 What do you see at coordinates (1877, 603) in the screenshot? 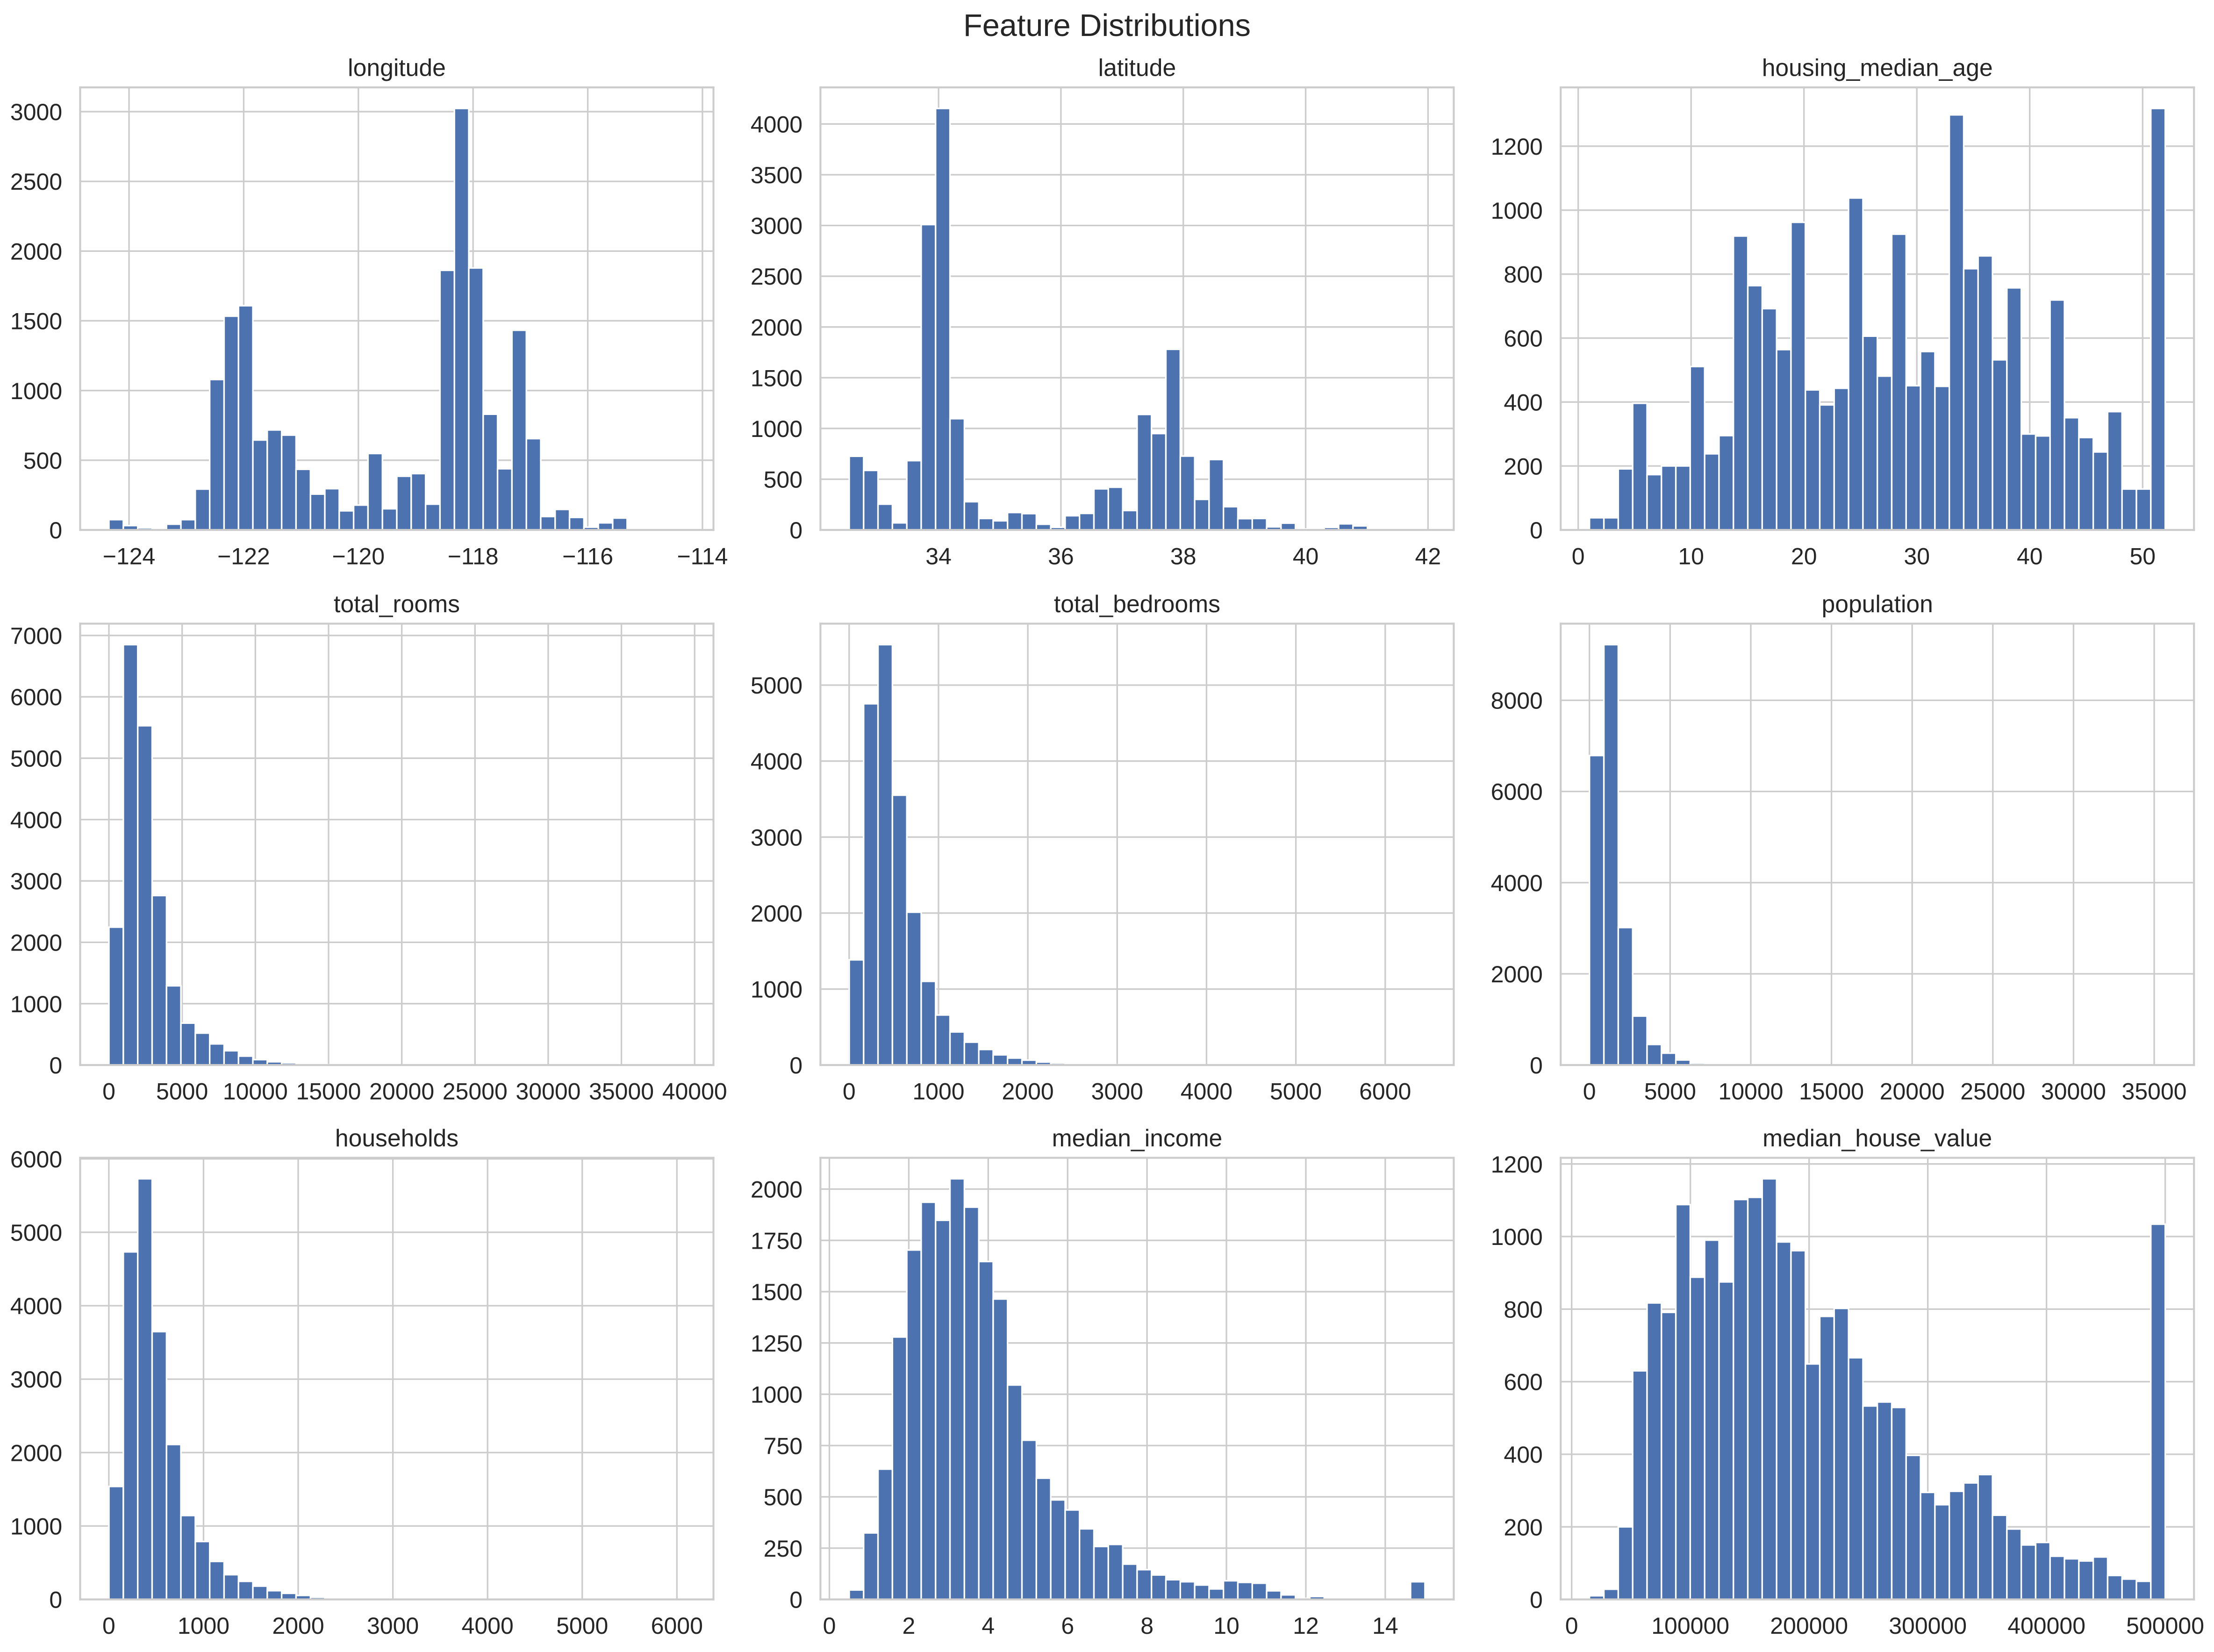
I see `svg-text: population` at bounding box center [1877, 603].